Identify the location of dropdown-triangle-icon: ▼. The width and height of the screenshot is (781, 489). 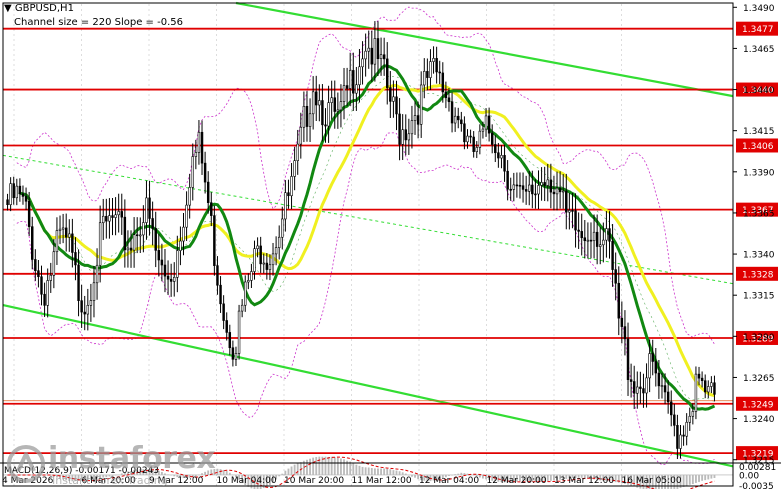
(9, 8).